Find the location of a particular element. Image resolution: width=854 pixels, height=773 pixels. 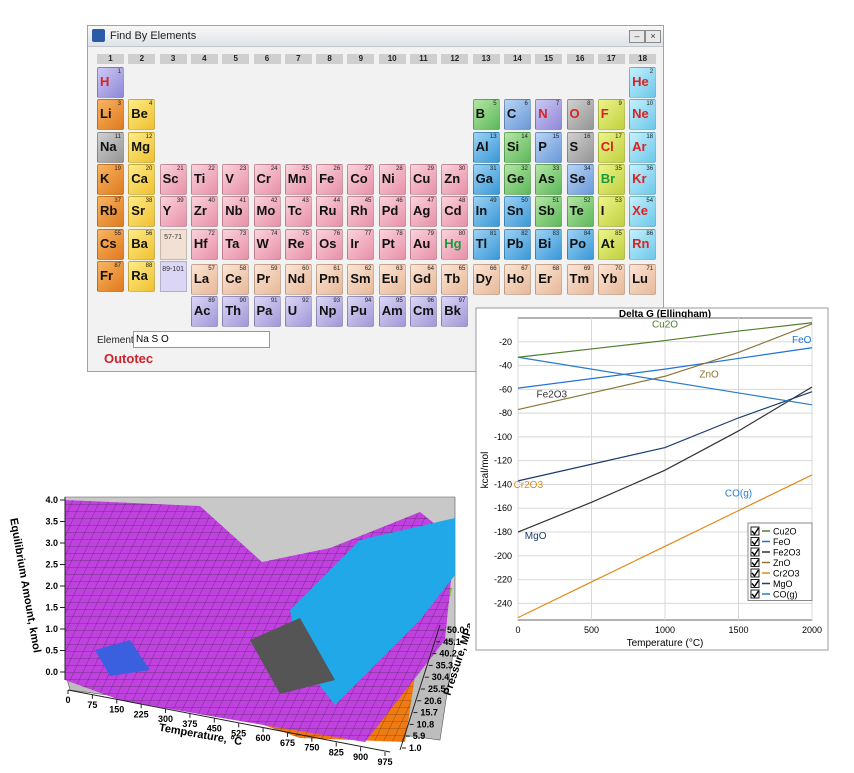

element-cell: Se 34 is located at coordinates (580, 179).